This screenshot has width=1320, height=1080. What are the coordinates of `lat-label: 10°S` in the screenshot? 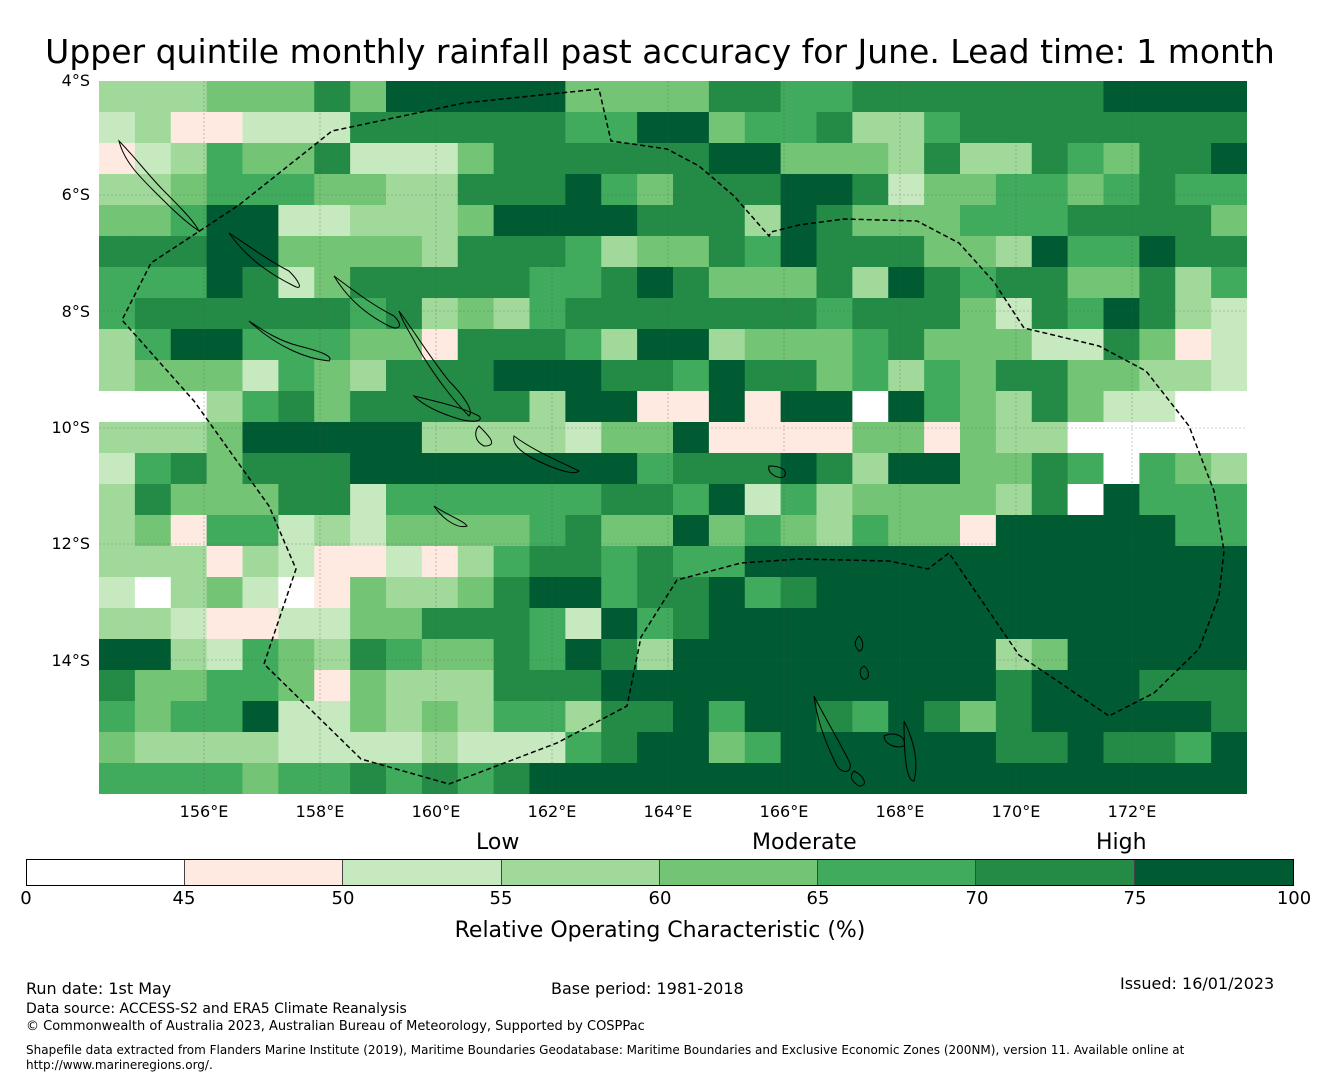 It's located at (70, 427).